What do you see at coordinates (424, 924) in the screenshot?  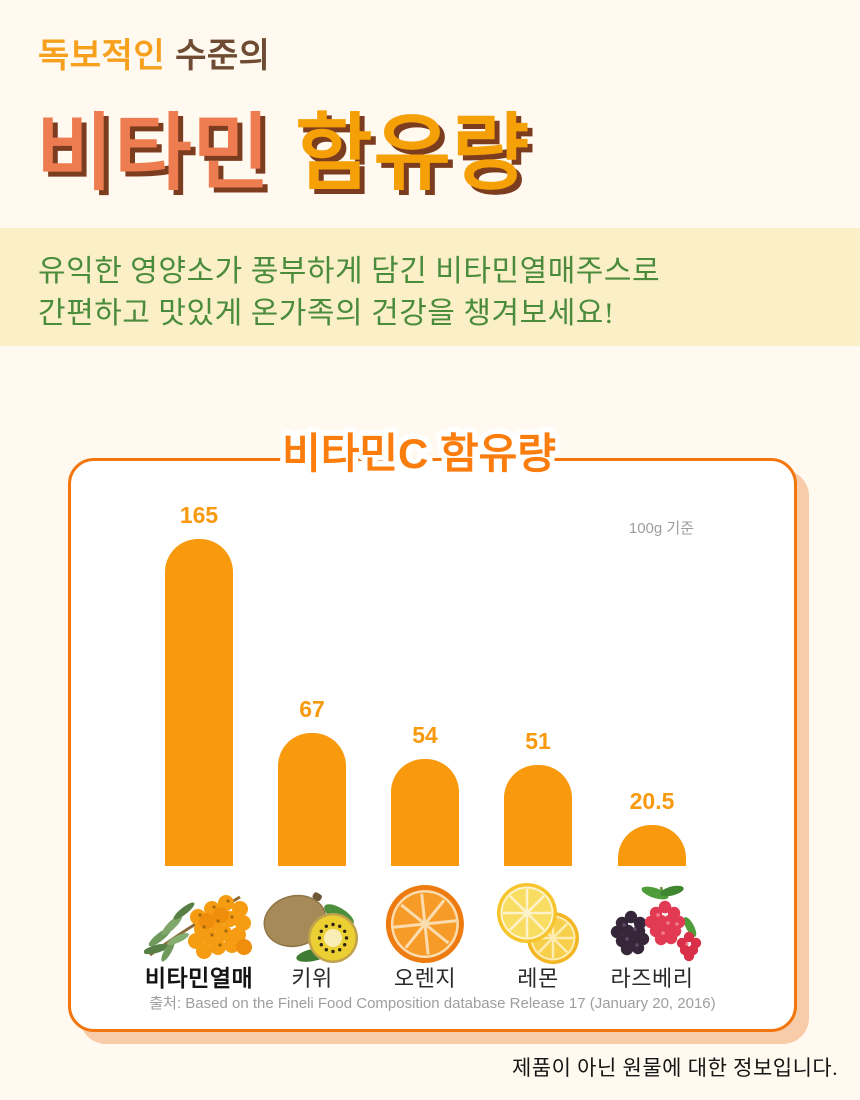 I see `orange-slice-image` at bounding box center [424, 924].